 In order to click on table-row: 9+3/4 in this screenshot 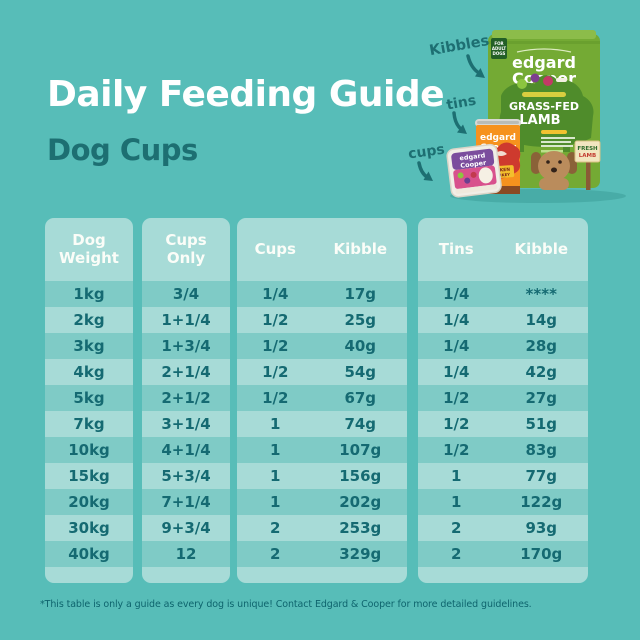, I will do `click(186, 528)`.